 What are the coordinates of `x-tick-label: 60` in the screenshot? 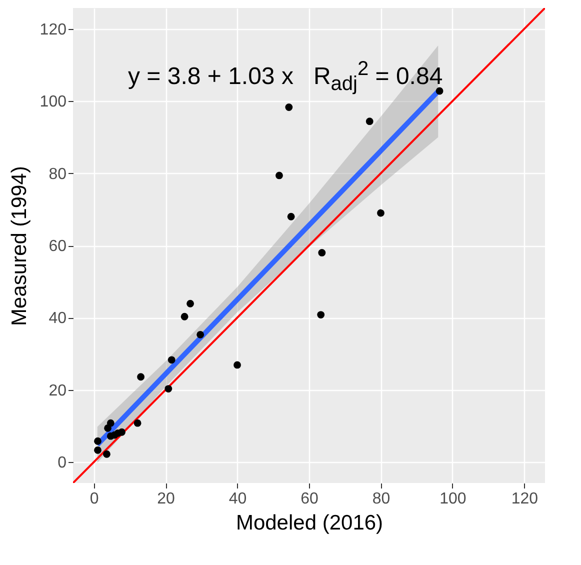 It's located at (309, 499).